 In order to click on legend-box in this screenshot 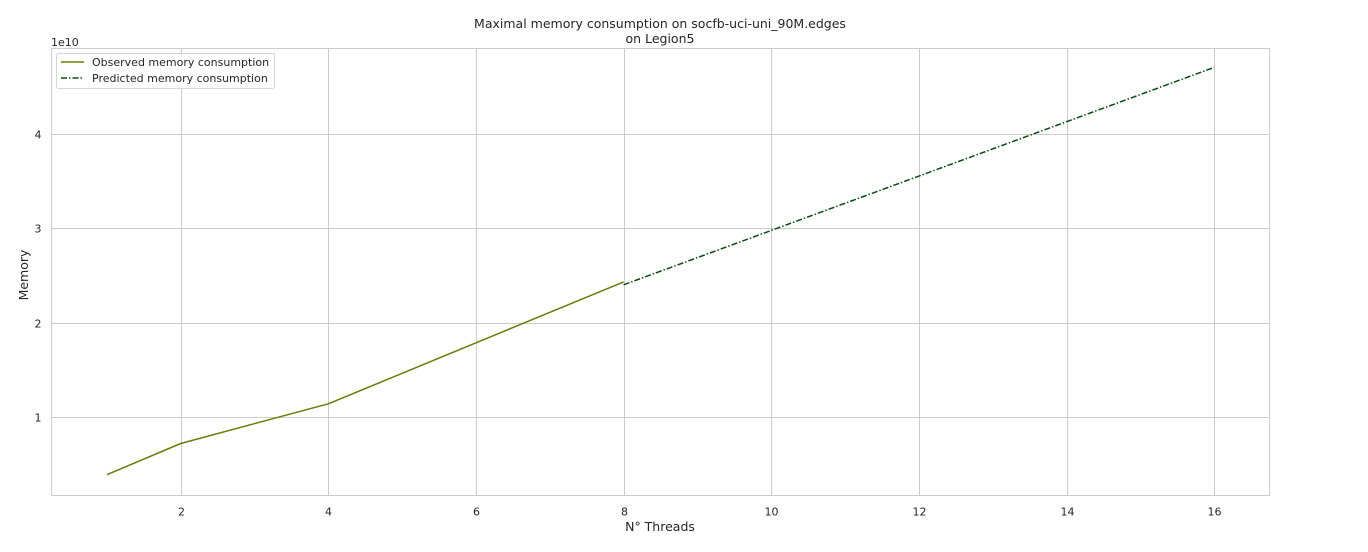, I will do `click(165, 71)`.